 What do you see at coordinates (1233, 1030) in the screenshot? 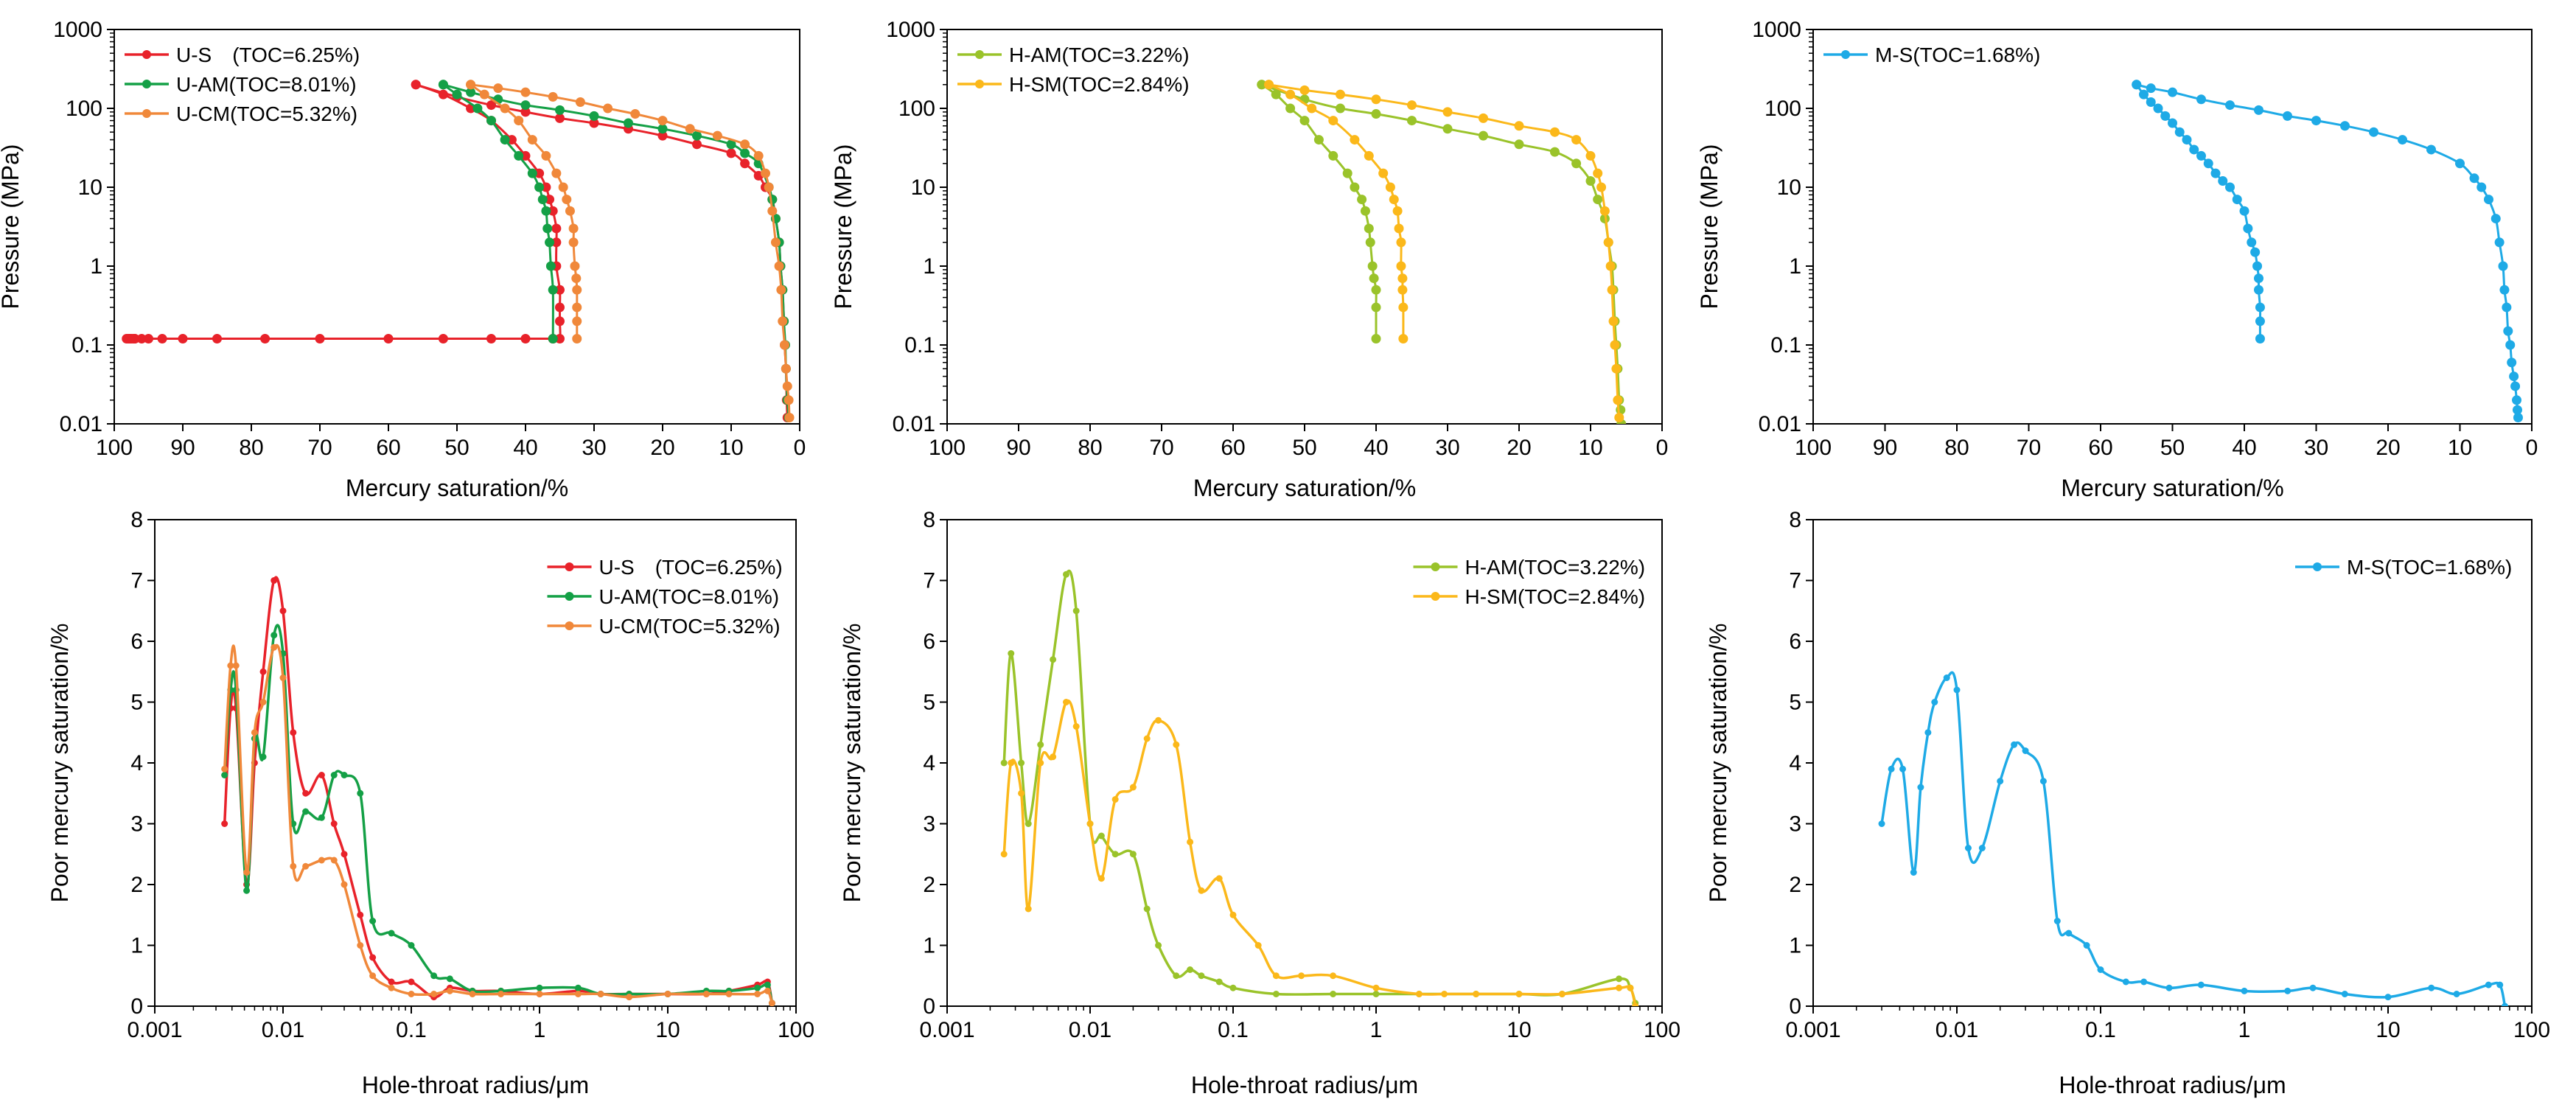
I see `x-tick-label: 0.1` at bounding box center [1233, 1030].